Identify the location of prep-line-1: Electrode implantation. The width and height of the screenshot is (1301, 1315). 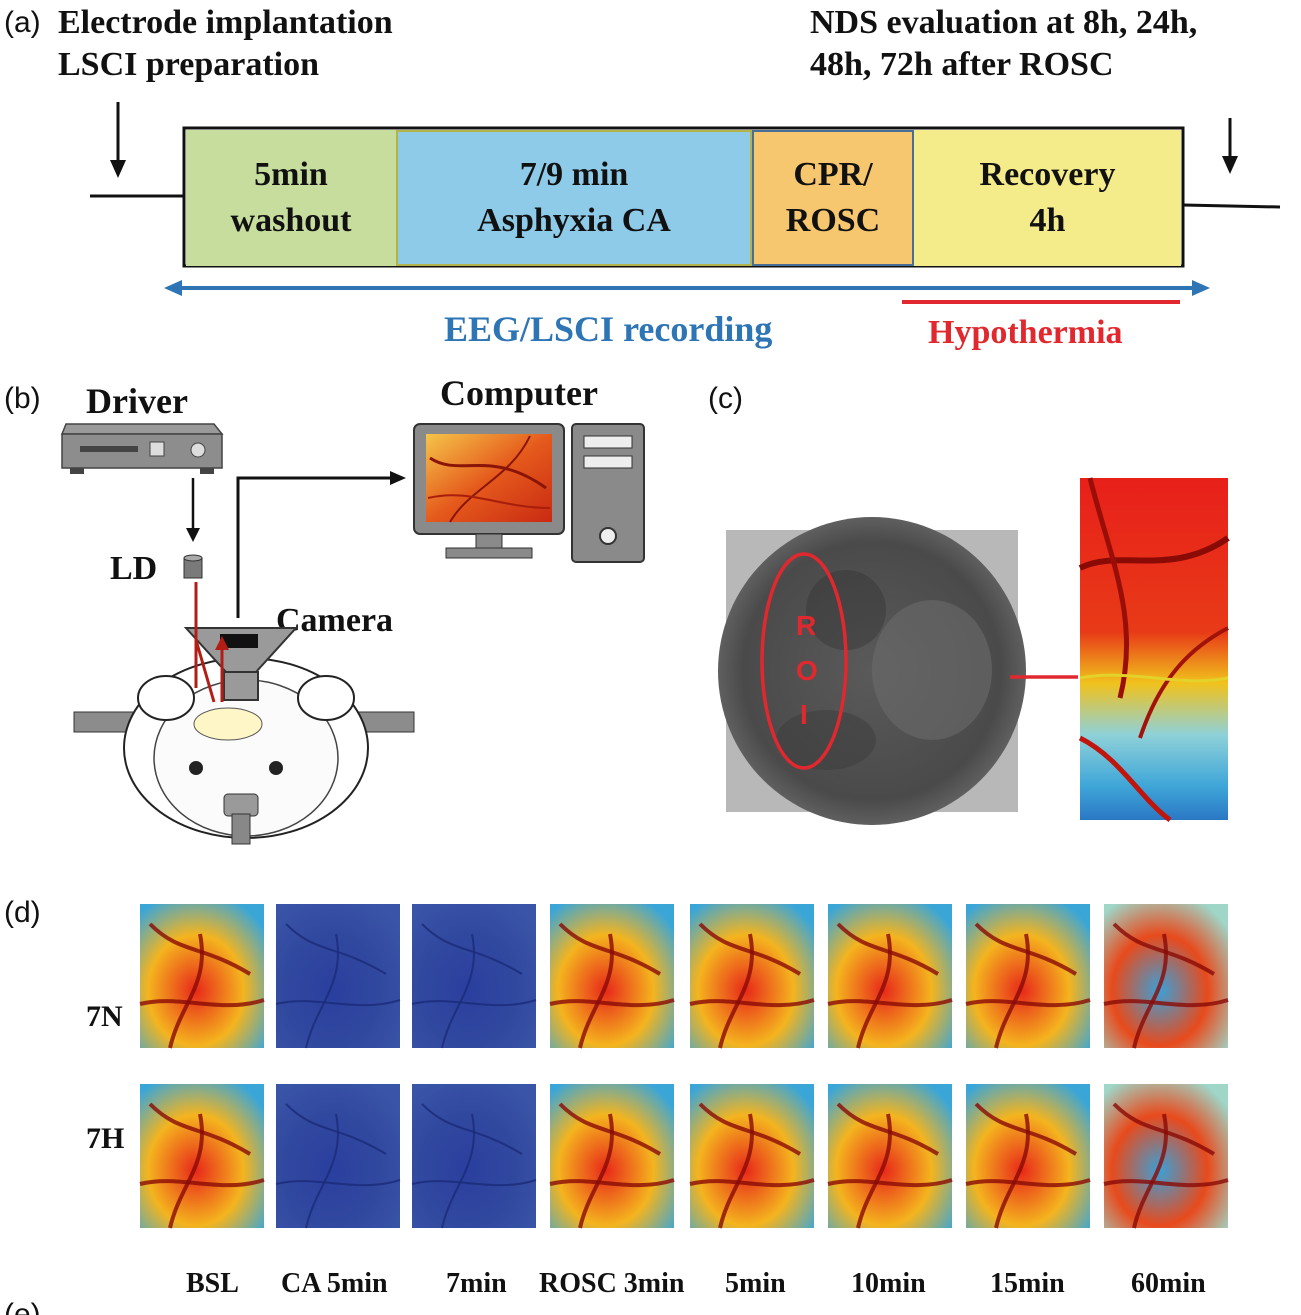
(225, 22).